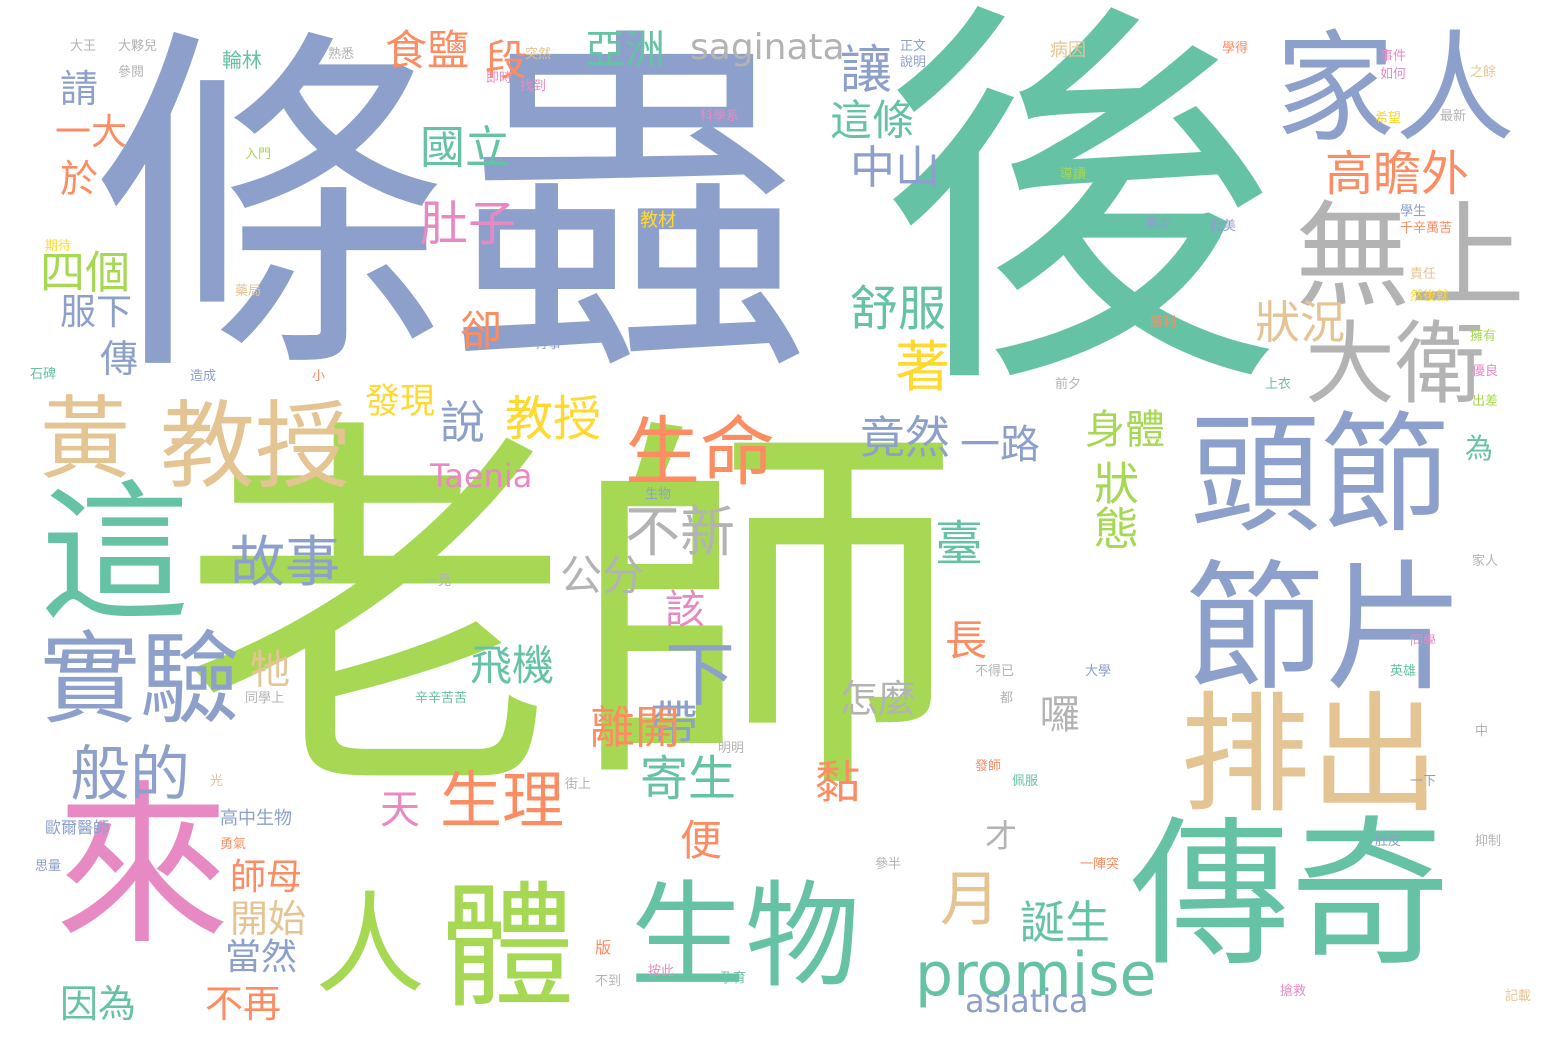 This screenshot has height=1052, width=1548. Describe the element at coordinates (341, 54) in the screenshot. I see `word-shuxi: 熟悉` at that location.